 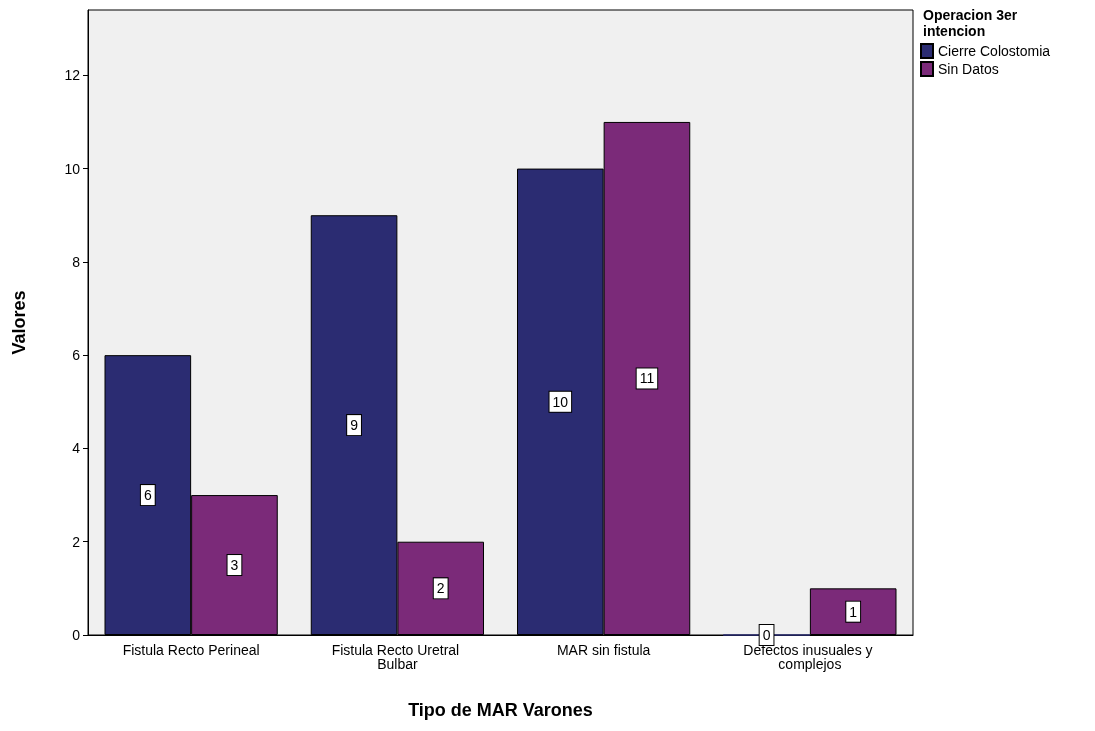 I want to click on y-tick-label: 4, so click(x=76, y=448).